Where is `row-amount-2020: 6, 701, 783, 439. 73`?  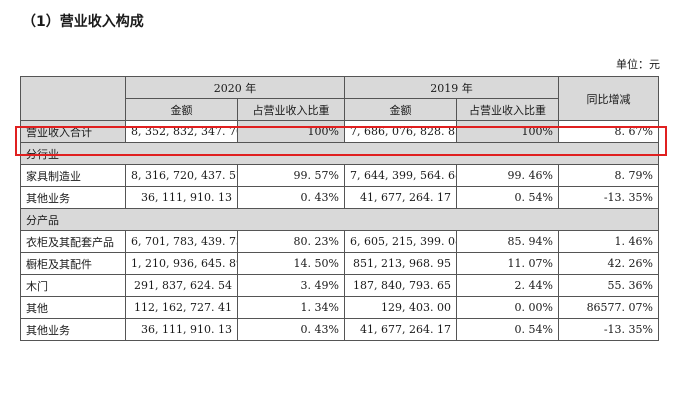
row-amount-2020: 6, 701, 783, 439. 73 is located at coordinates (181, 241).